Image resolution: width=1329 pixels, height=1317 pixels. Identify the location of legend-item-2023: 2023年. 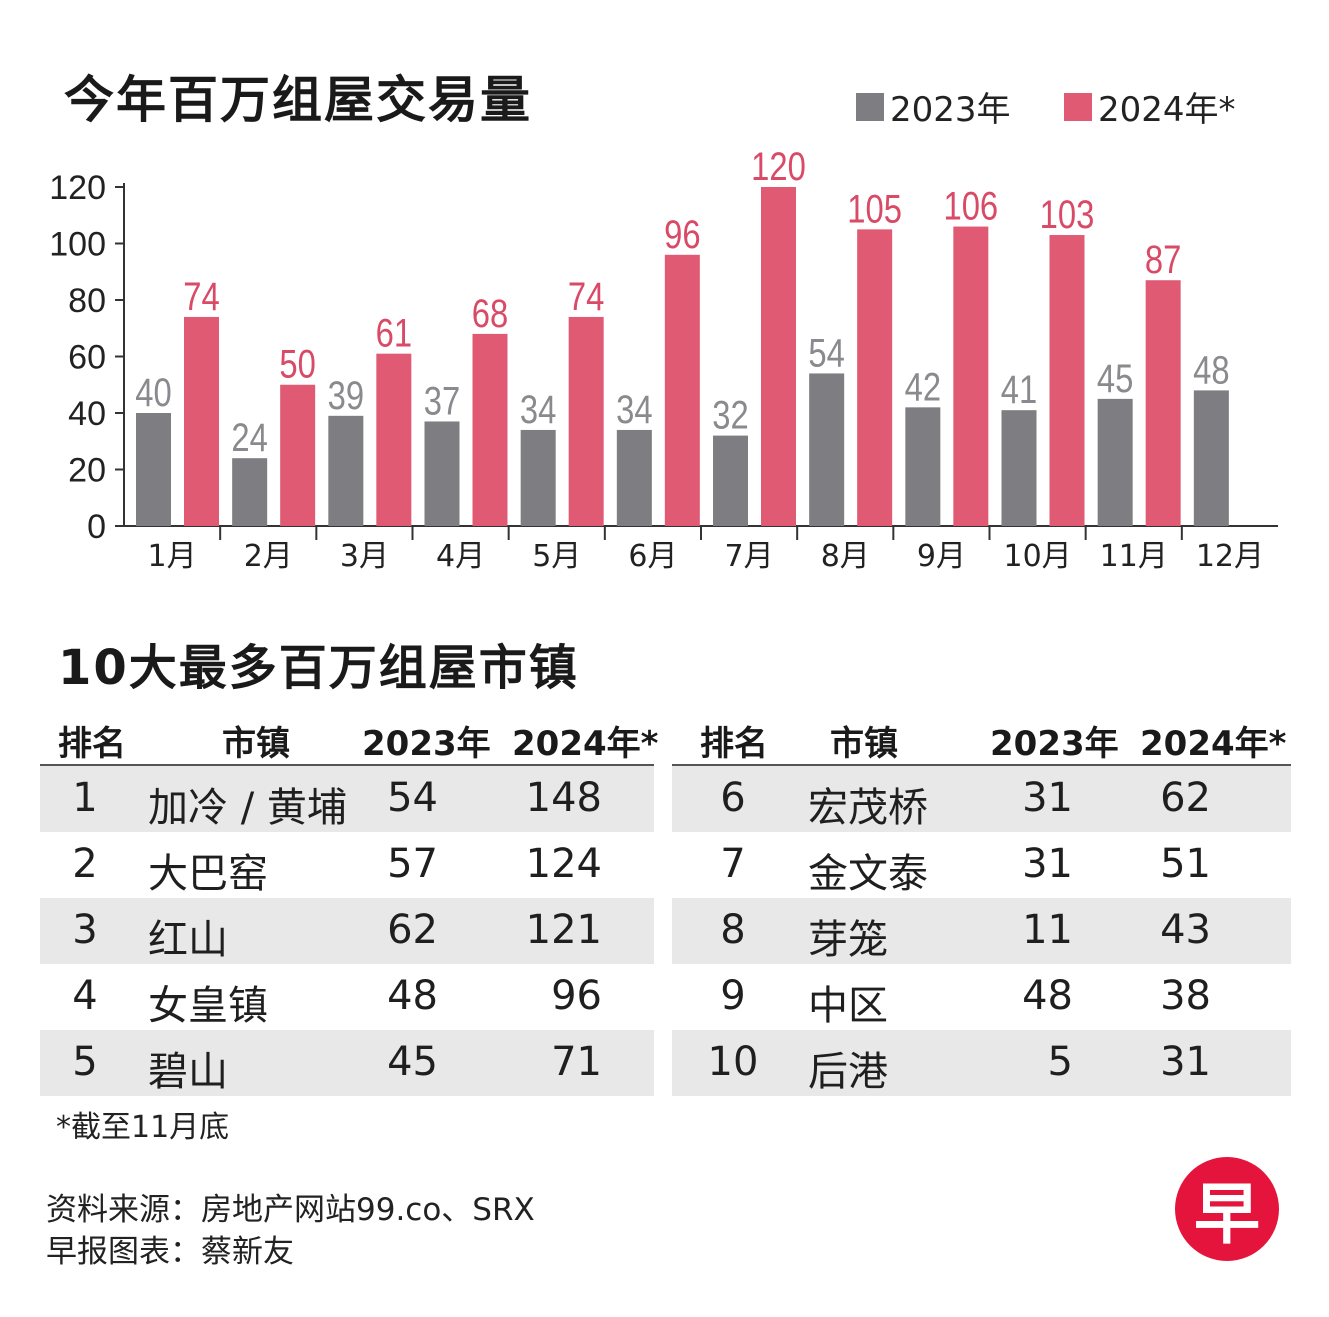
(933, 106).